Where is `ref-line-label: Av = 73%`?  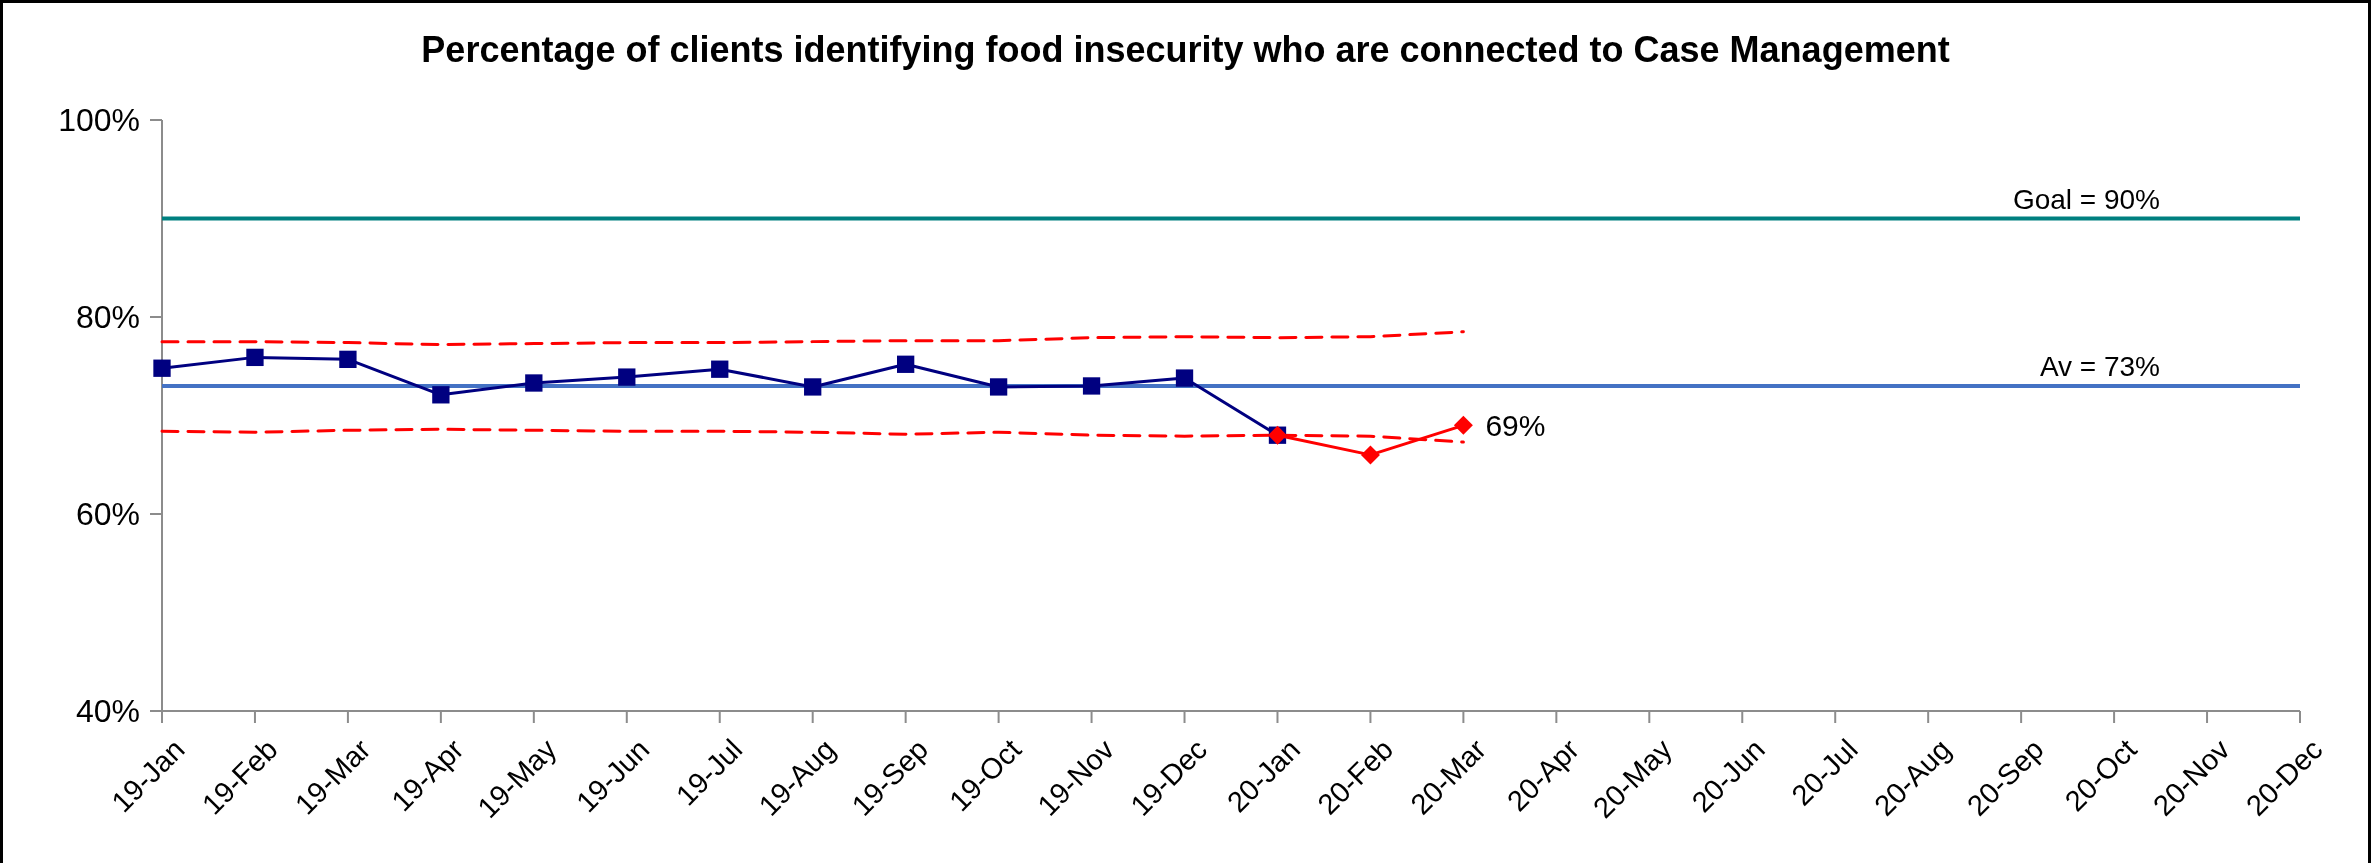 ref-line-label: Av = 73% is located at coordinates (2099, 366).